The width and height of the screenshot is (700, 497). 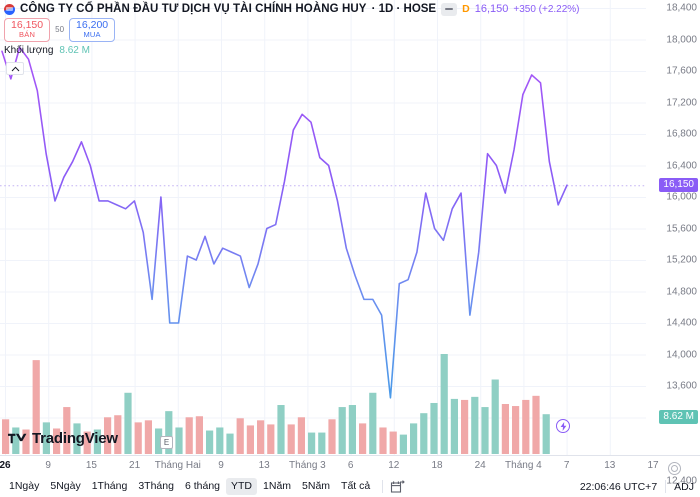 What do you see at coordinates (681, 102) in the screenshot?
I see `price-axis-label: 17,200` at bounding box center [681, 102].